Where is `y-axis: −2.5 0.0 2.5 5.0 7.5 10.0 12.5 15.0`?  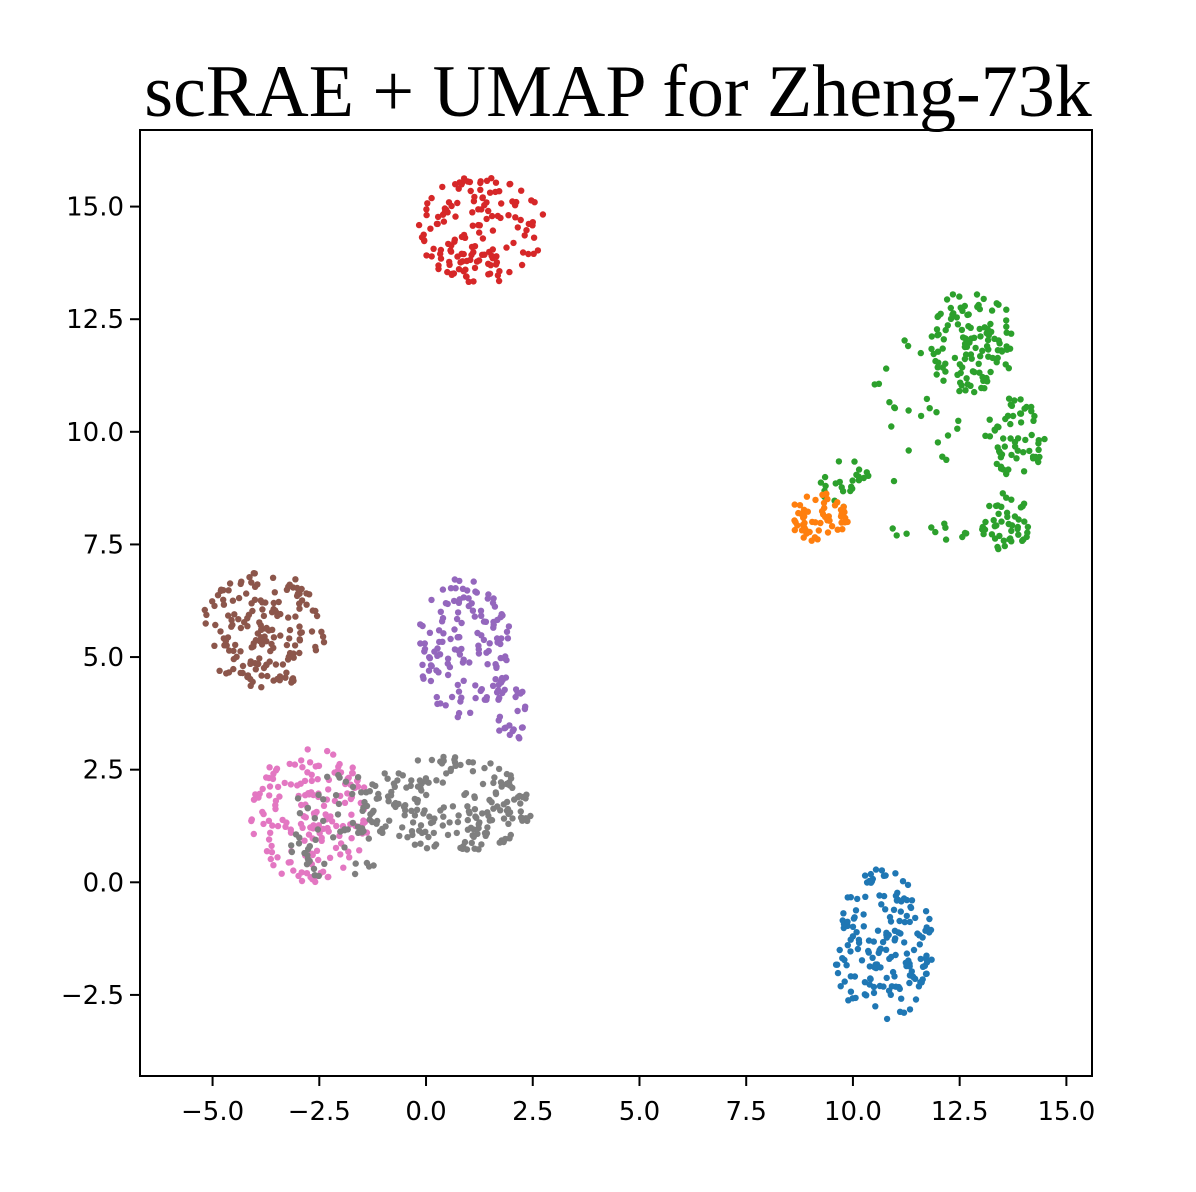
y-axis: −2.5 0.0 2.5 5.0 7.5 10.0 12.5 15.0 is located at coordinates (100, 602).